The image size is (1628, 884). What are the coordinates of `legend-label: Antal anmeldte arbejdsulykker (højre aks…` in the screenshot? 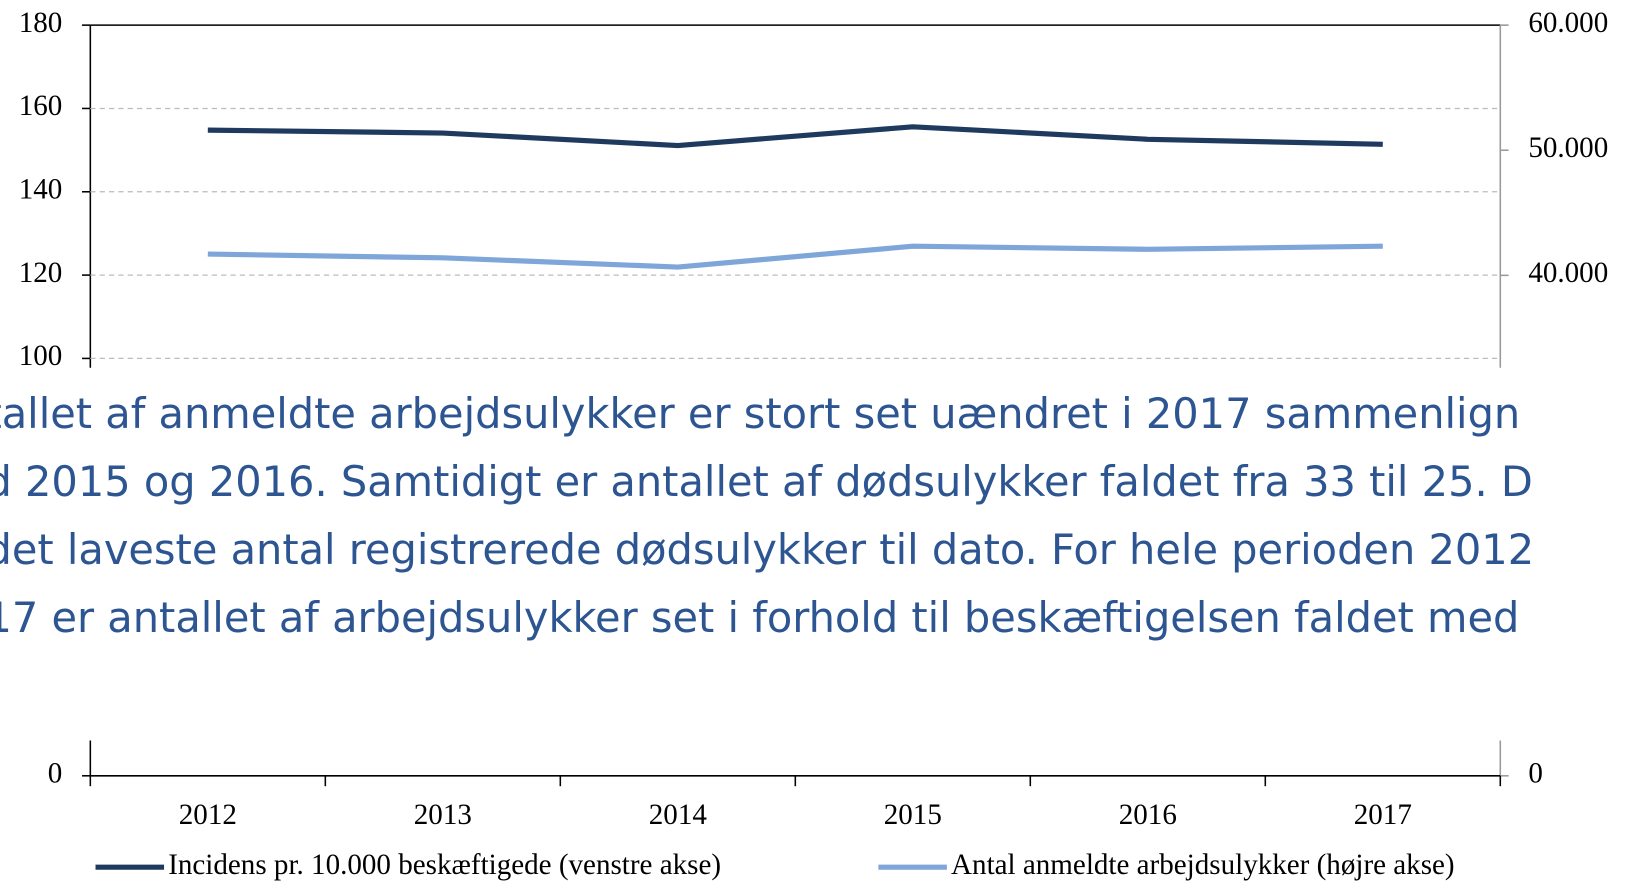 It's located at (1203, 865).